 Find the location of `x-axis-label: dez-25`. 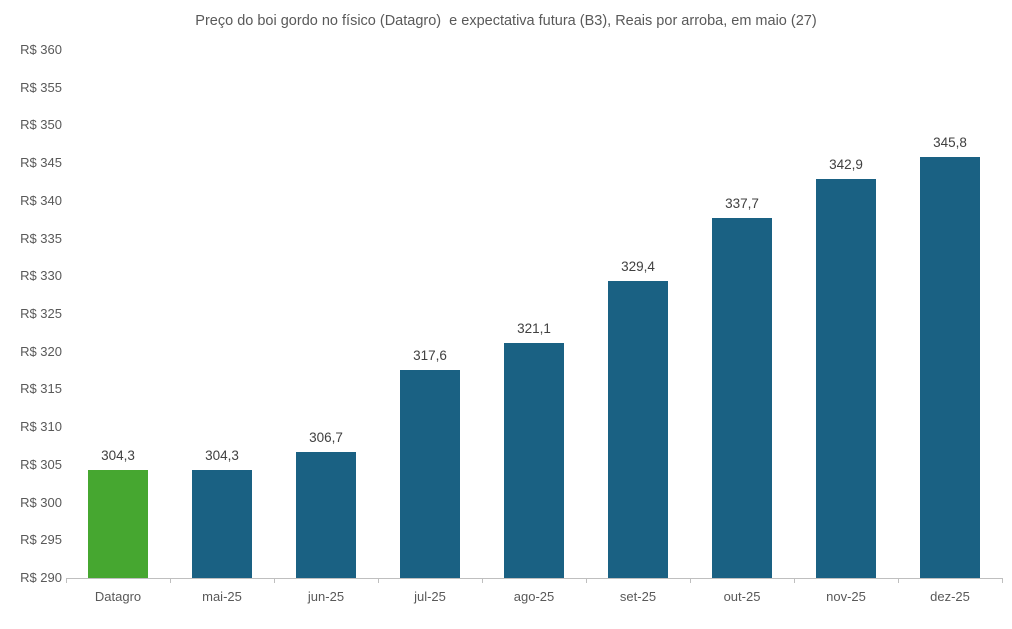

x-axis-label: dez-25 is located at coordinates (950, 596).